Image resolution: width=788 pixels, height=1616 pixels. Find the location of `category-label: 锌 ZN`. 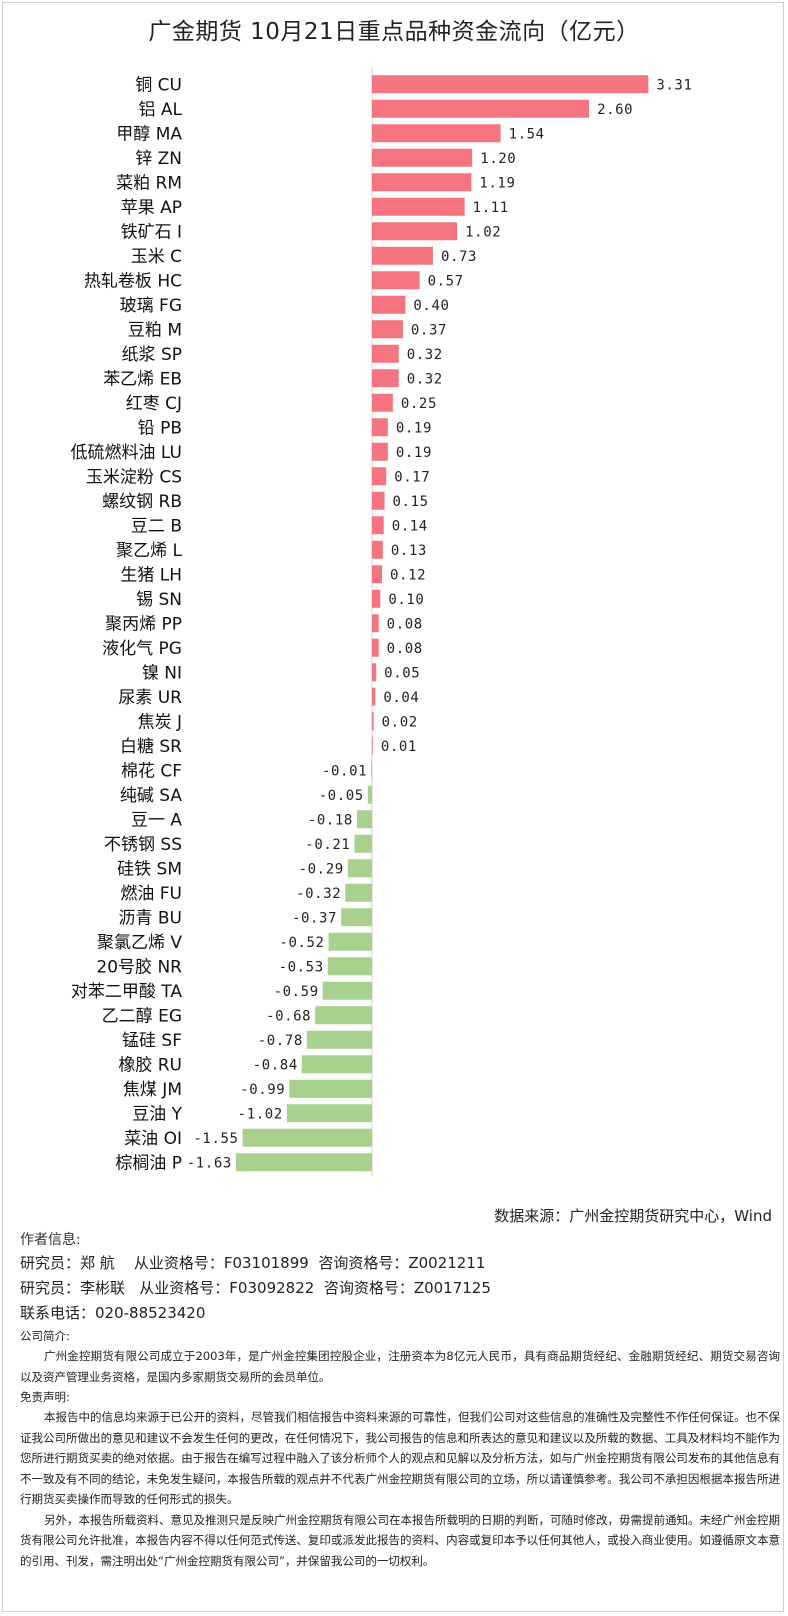

category-label: 锌 ZN is located at coordinates (158, 159).